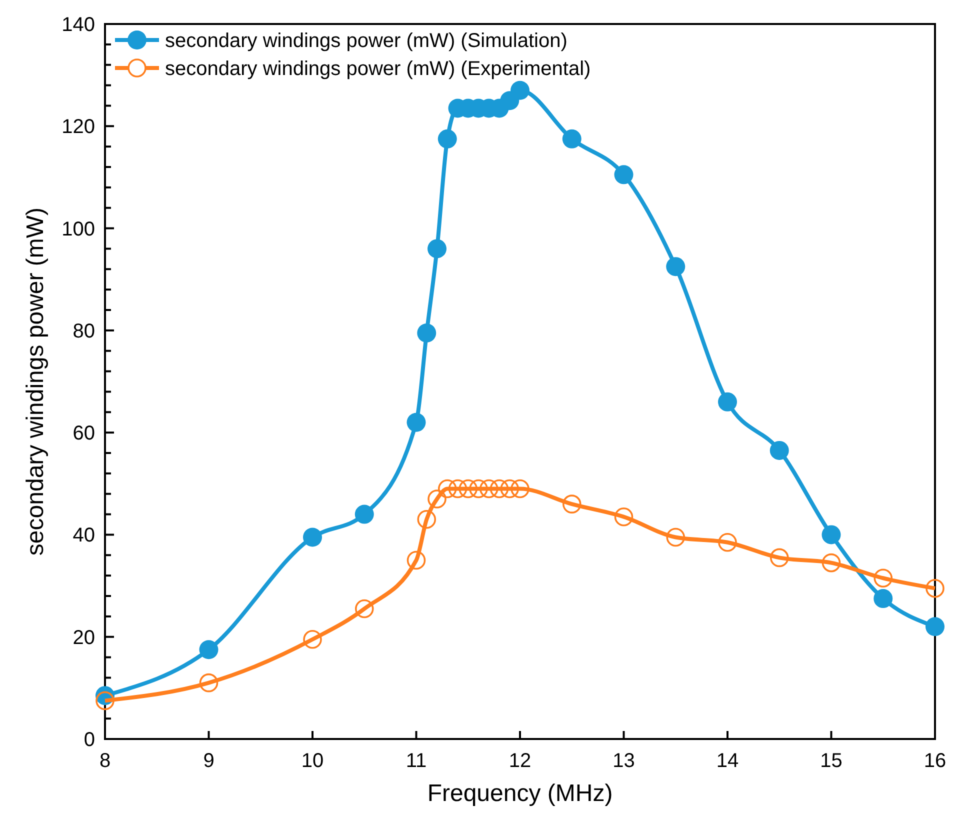 The width and height of the screenshot is (973, 828). I want to click on y-tick-label: 20, so click(83, 637).